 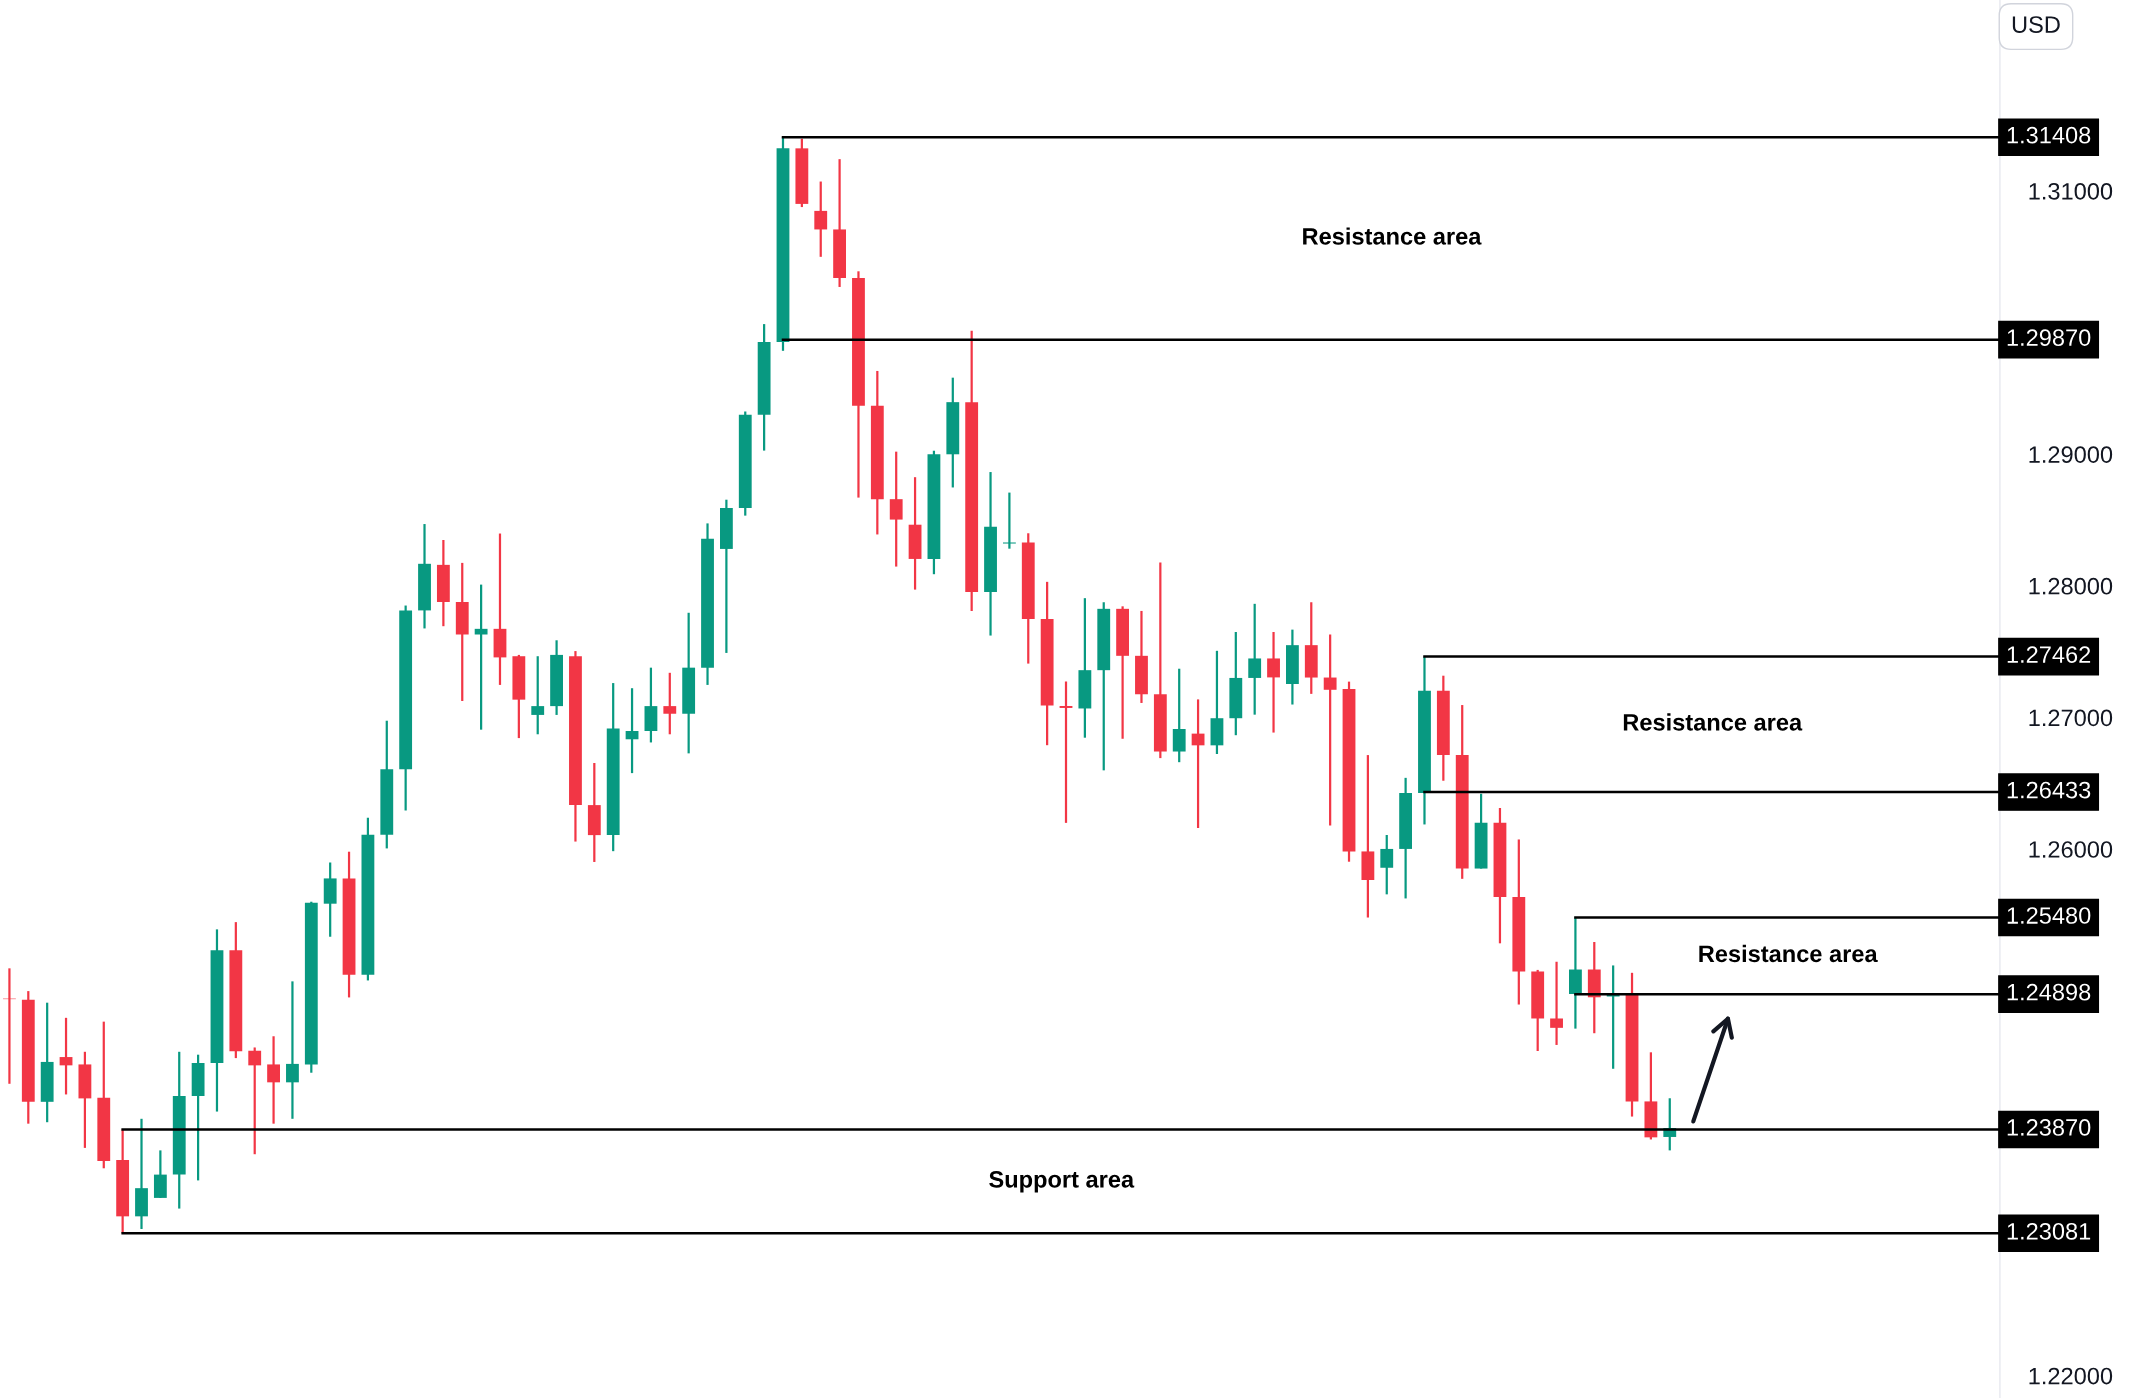 I want to click on ref-line-label: 1.27462, so click(x=2049, y=654).